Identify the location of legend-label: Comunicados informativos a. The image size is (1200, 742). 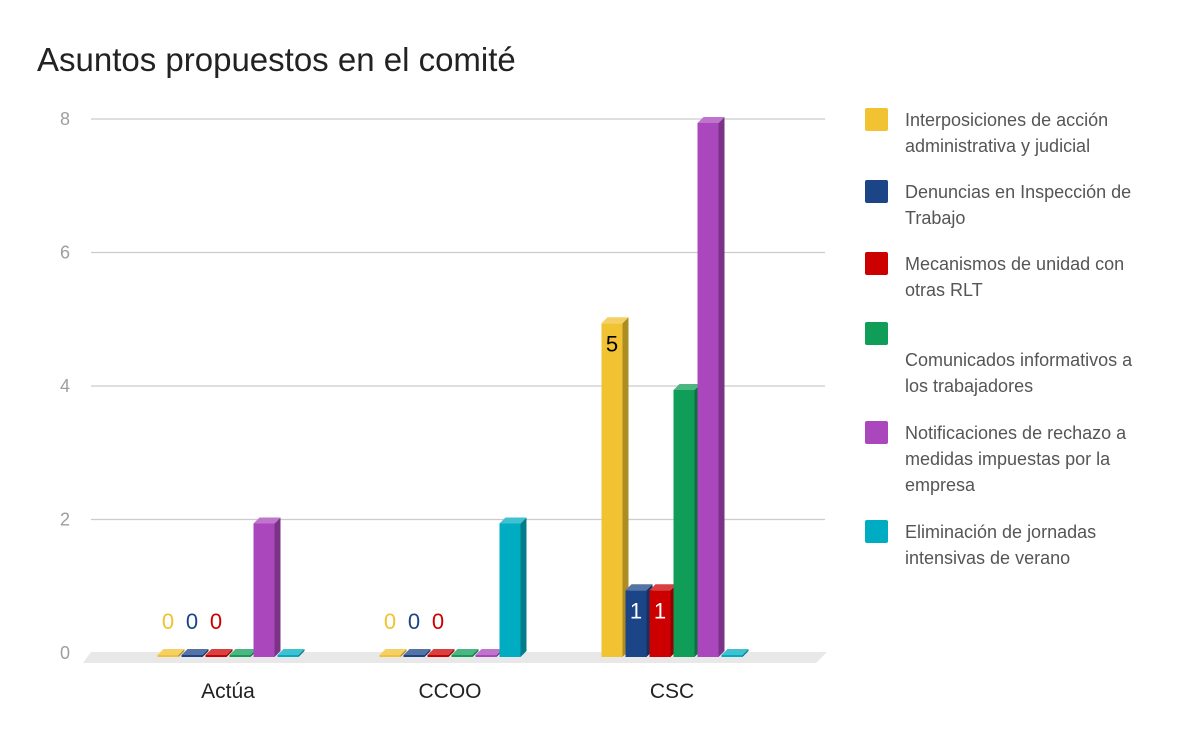
(1019, 360).